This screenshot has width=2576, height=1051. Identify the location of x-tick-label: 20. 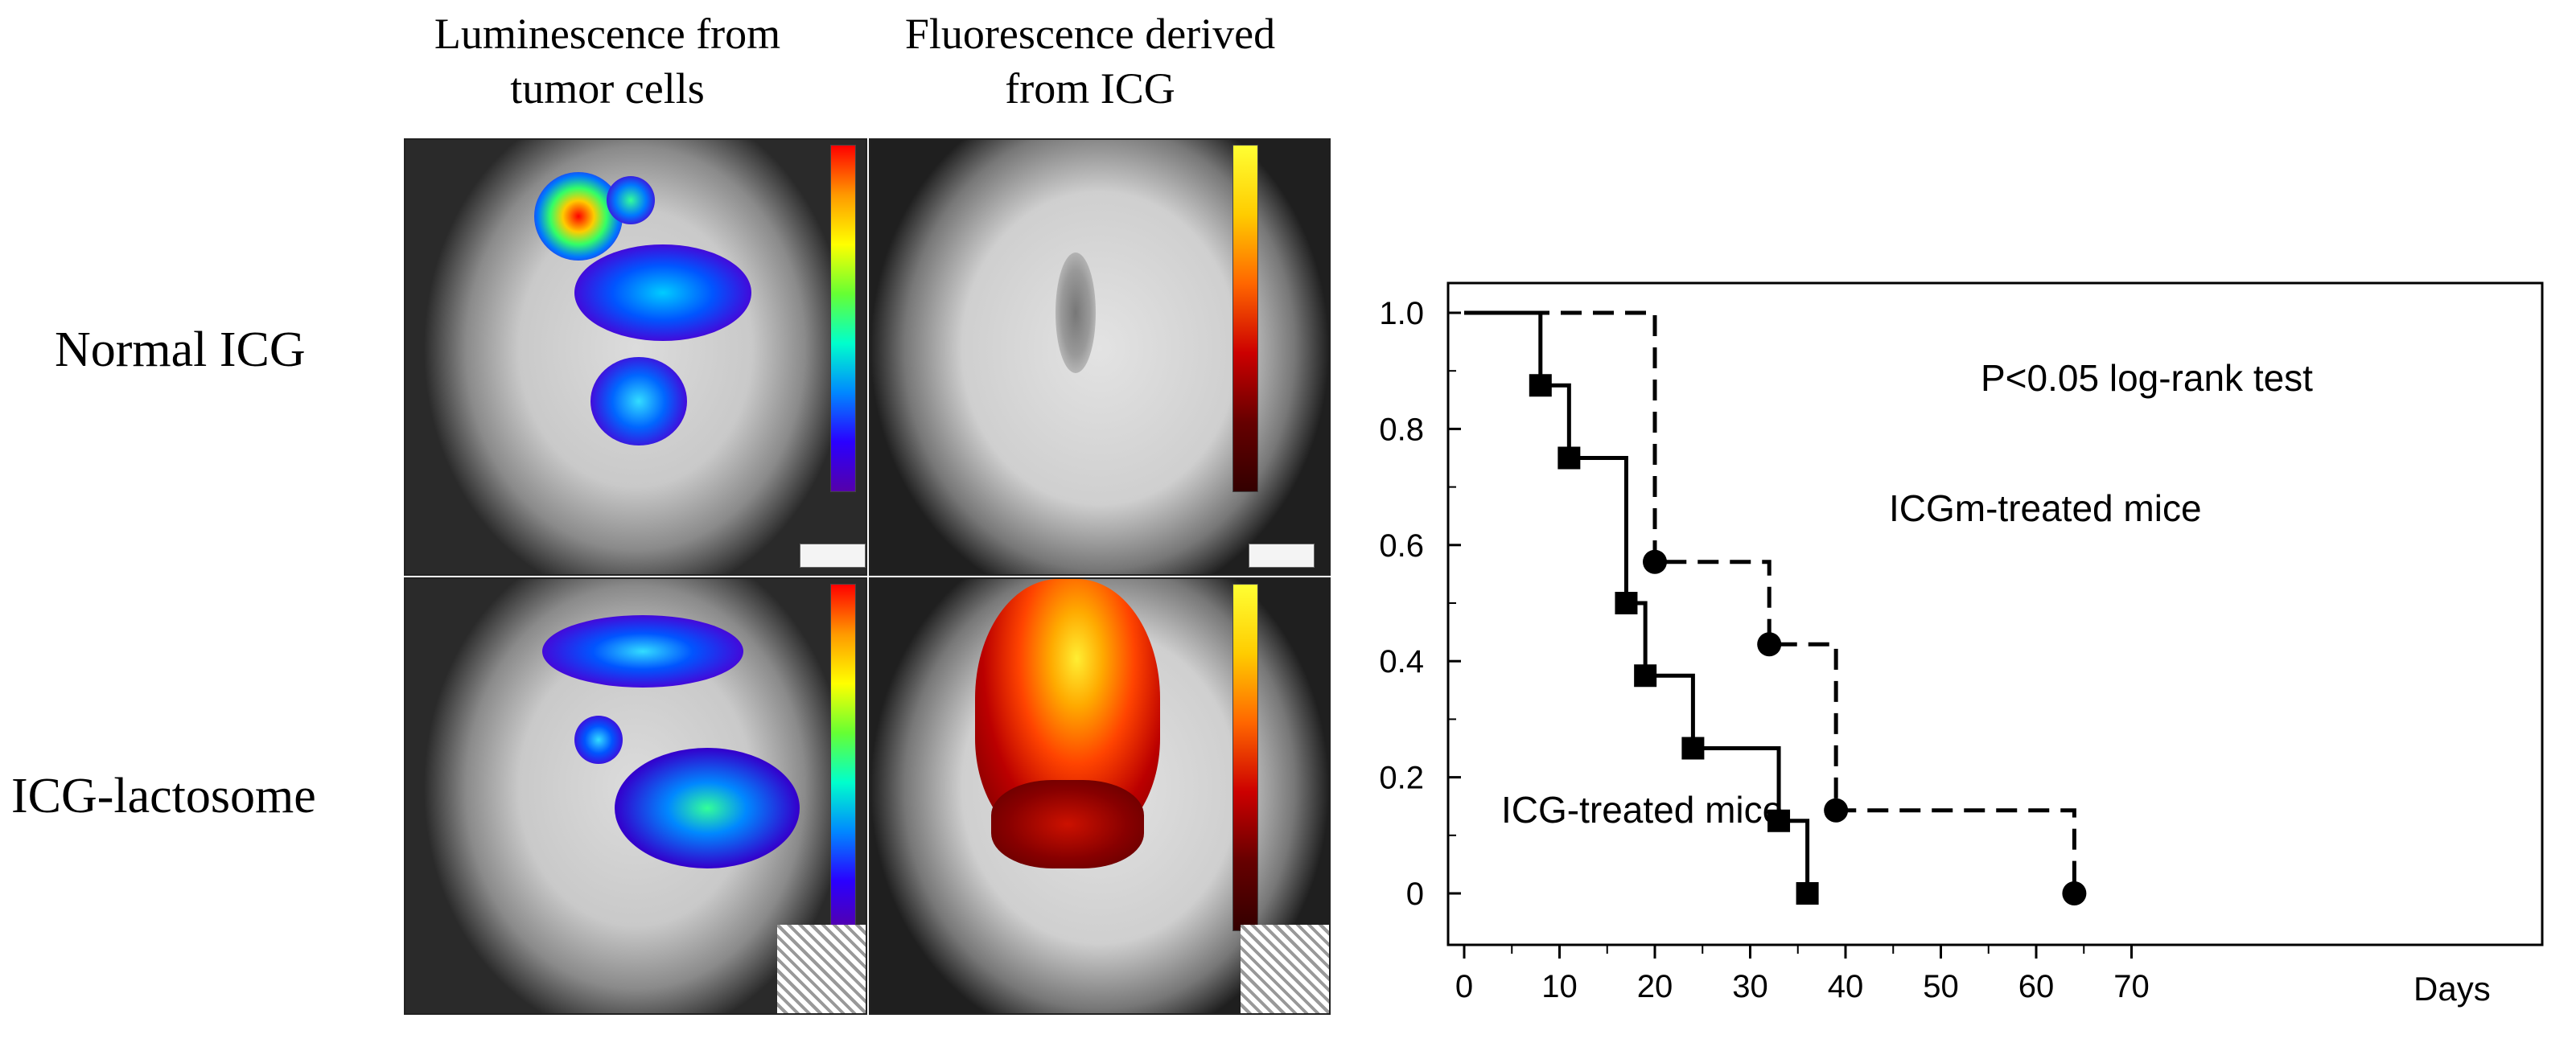
(1655, 986).